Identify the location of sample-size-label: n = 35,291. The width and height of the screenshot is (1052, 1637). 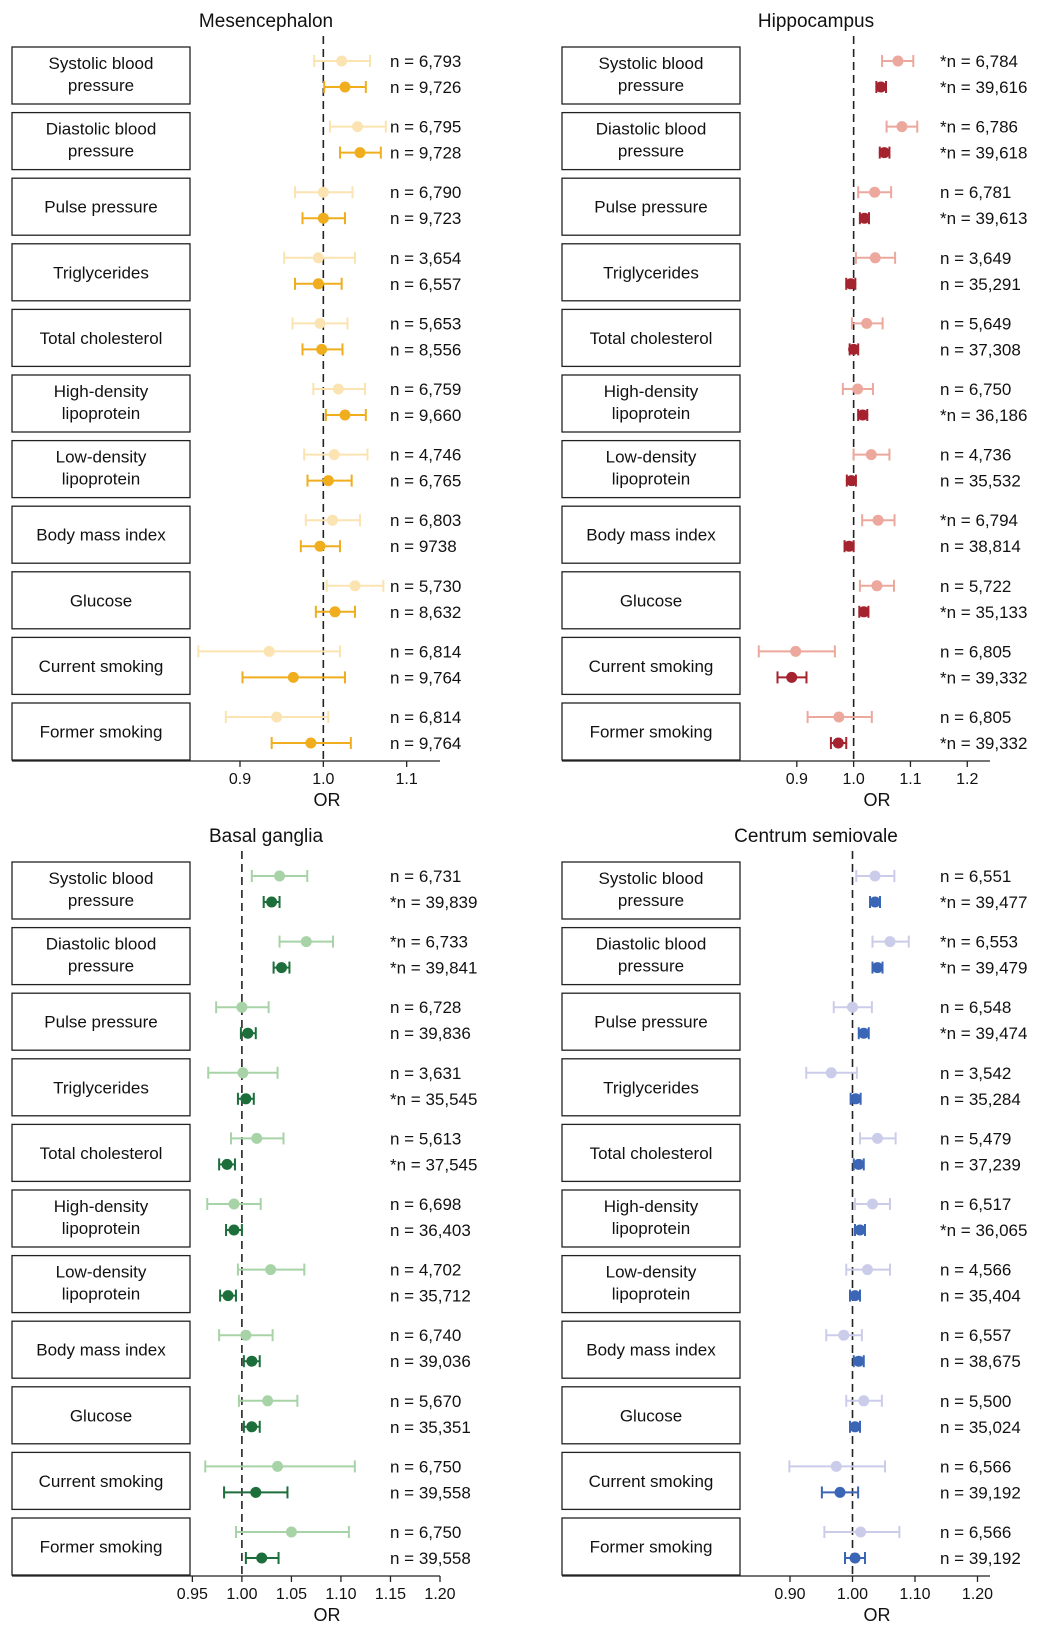
(980, 284).